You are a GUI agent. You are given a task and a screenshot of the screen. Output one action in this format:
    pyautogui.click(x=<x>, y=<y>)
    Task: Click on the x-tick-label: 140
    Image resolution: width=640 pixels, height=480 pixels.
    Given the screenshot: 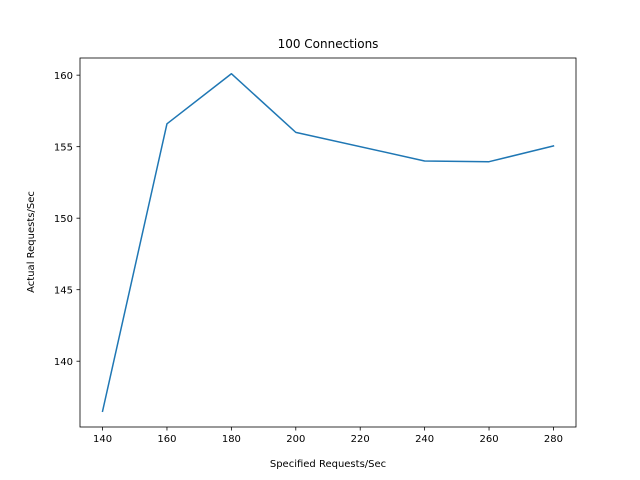 What is the action you would take?
    pyautogui.click(x=102, y=439)
    